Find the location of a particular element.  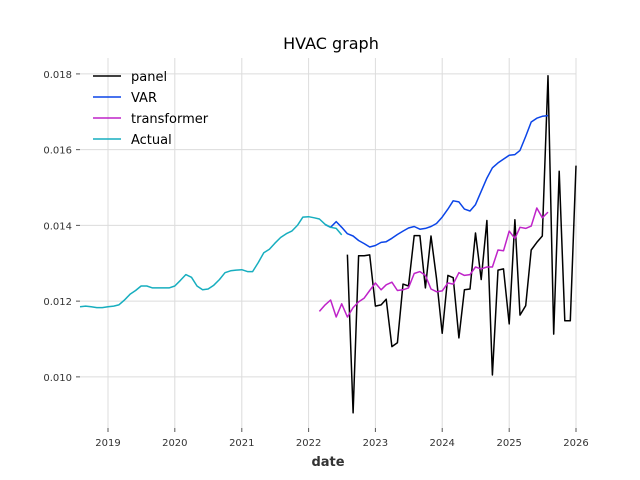

y-tick-label: 0.016 is located at coordinates (57, 151).